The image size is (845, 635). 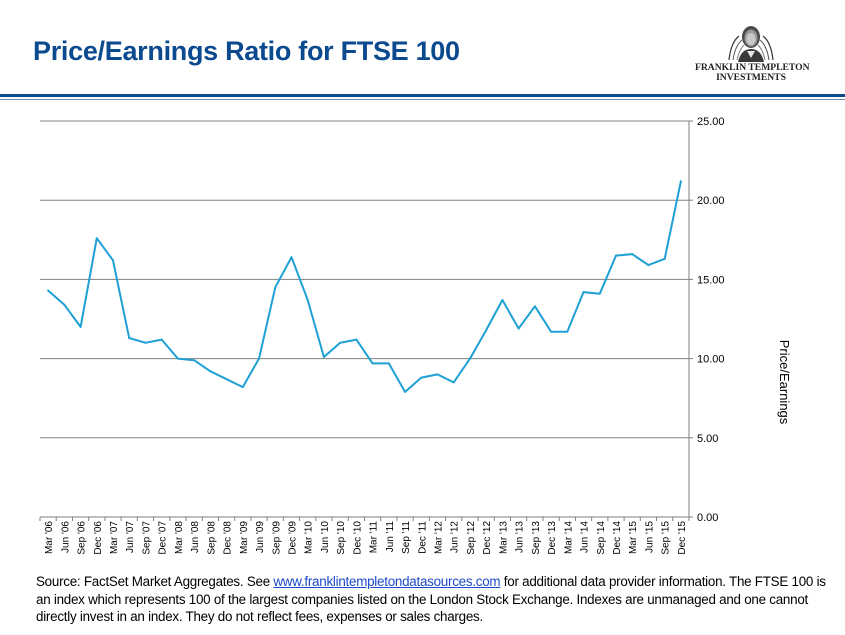 What do you see at coordinates (552, 538) in the screenshot?
I see `x-tick-label: Dec '13` at bounding box center [552, 538].